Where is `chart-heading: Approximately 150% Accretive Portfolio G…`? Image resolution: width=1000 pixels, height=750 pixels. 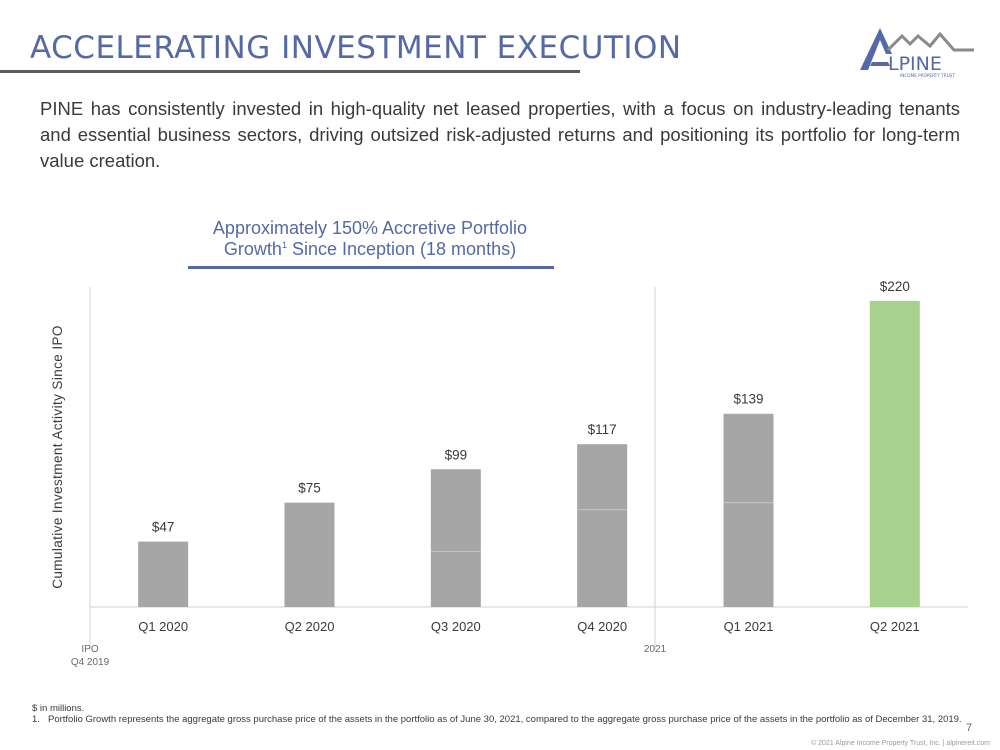
chart-heading: Approximately 150% Accretive Portfolio G… is located at coordinates (370, 239).